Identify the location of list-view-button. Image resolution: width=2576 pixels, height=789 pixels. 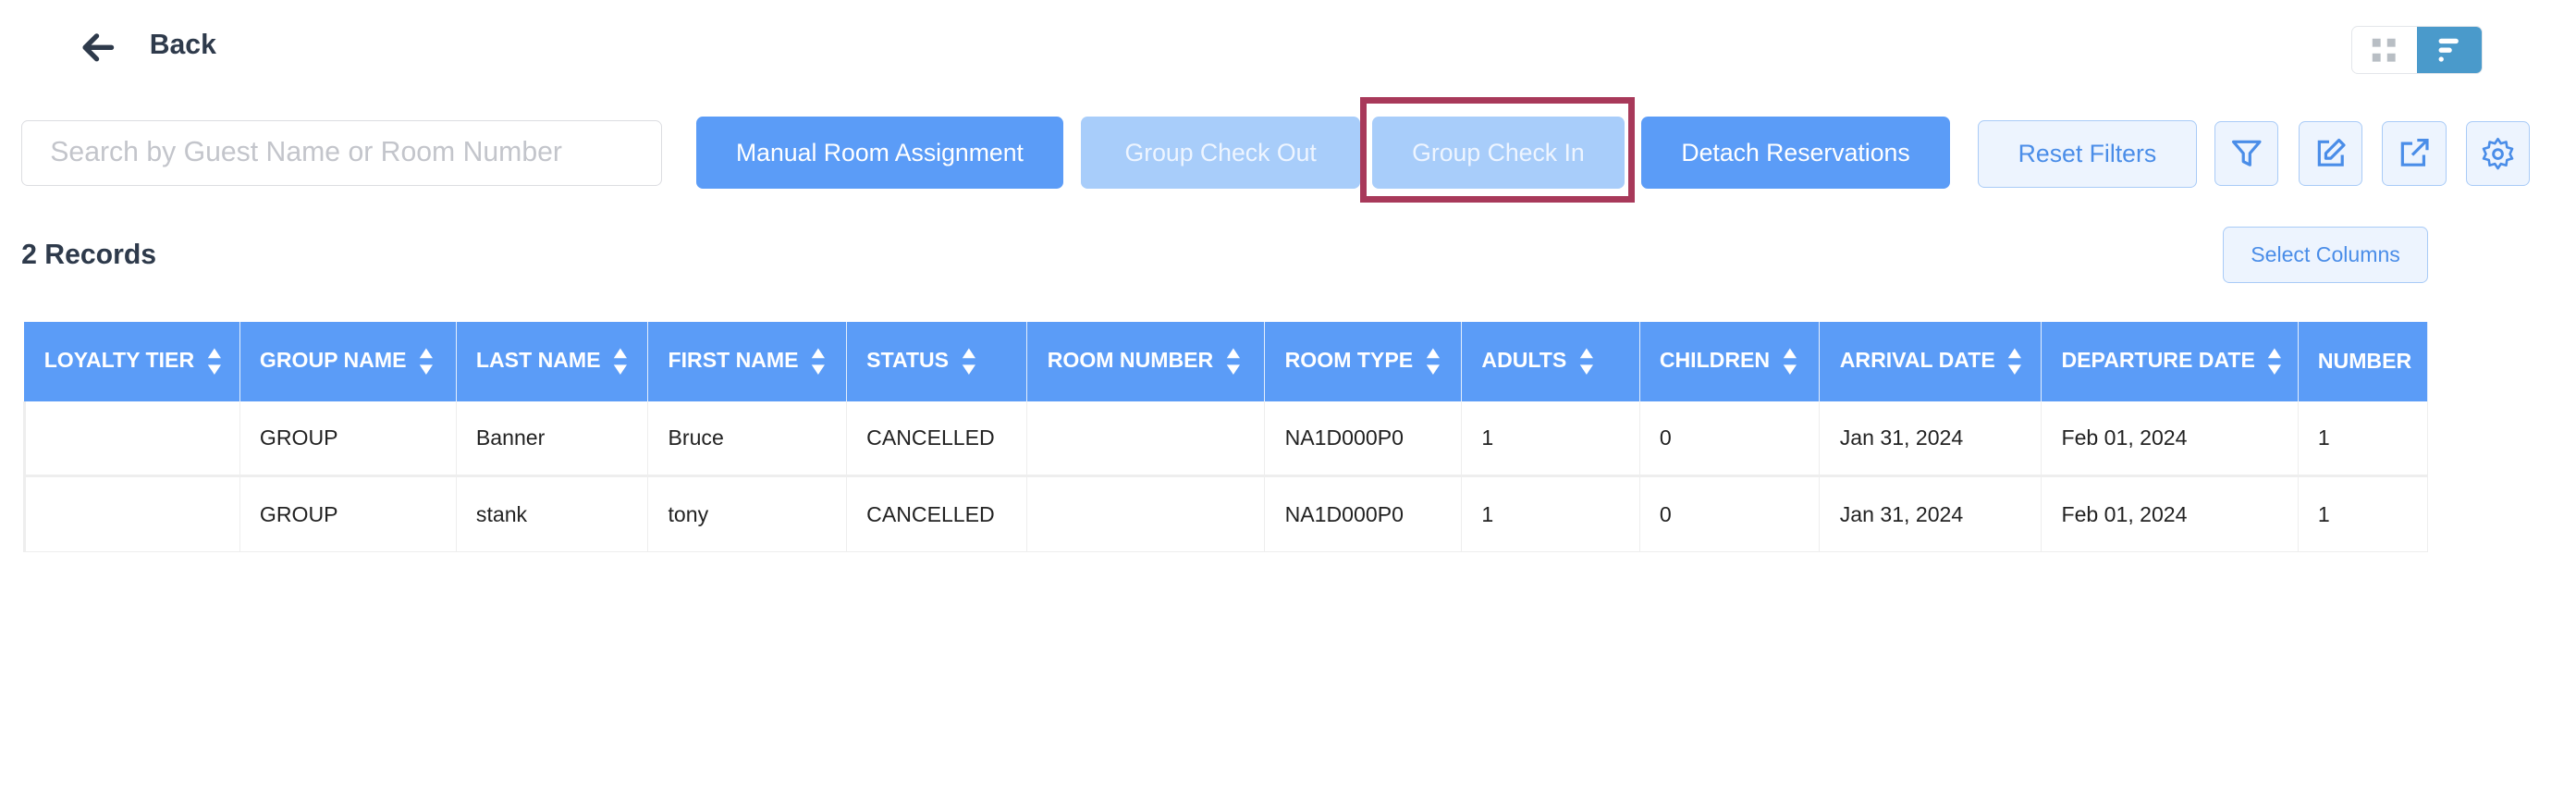
(2449, 50).